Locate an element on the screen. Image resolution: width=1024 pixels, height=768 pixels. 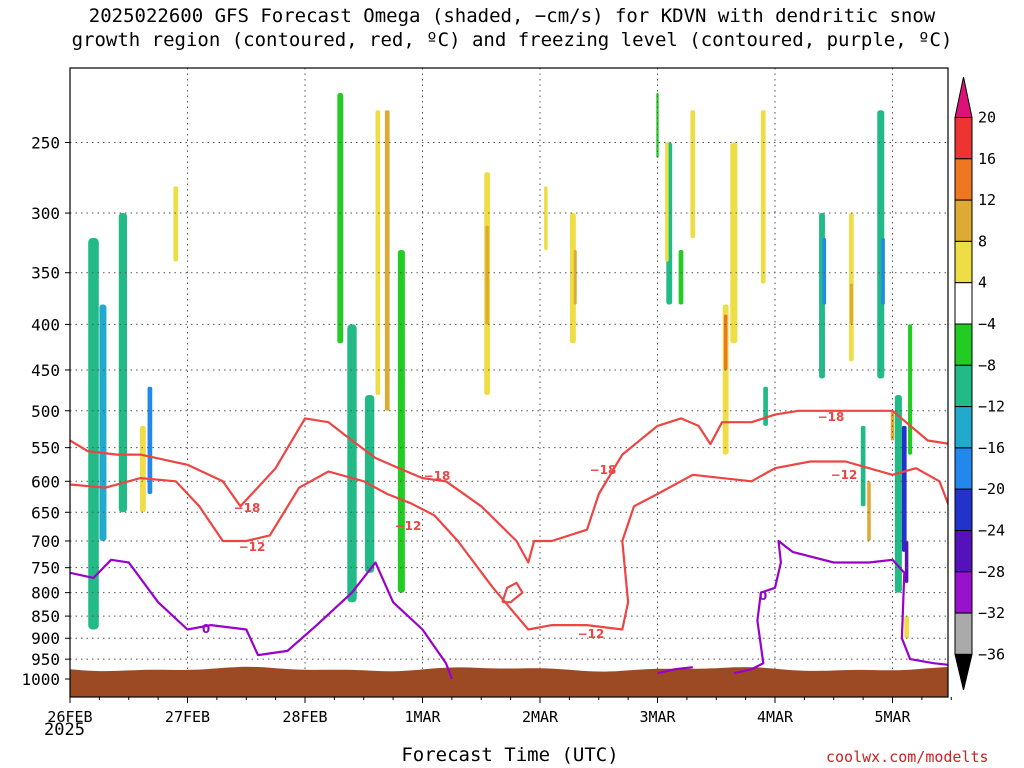
y-tick-label: 950 is located at coordinates (45, 659).